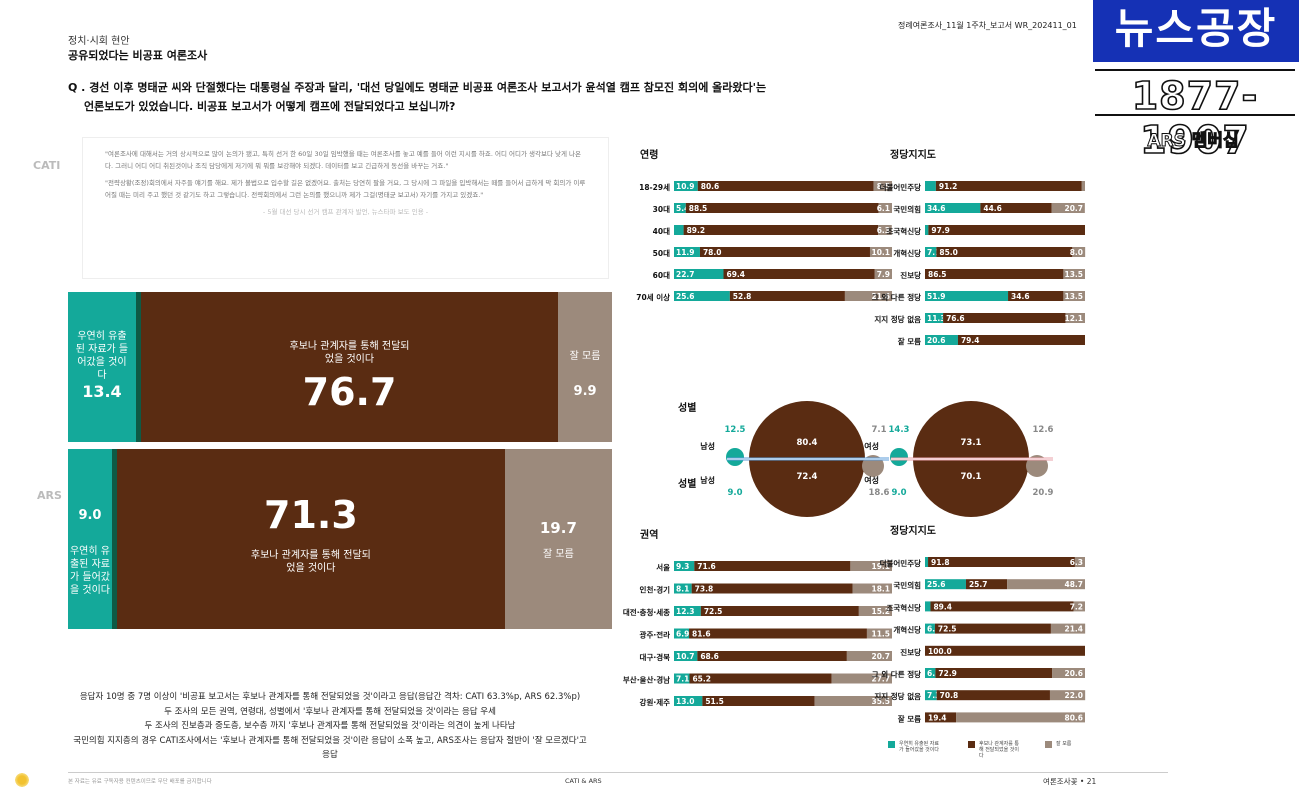 This screenshot has width=1299, height=790. Describe the element at coordinates (880, 679) in the screenshot. I see `data-label: 27.7` at that location.